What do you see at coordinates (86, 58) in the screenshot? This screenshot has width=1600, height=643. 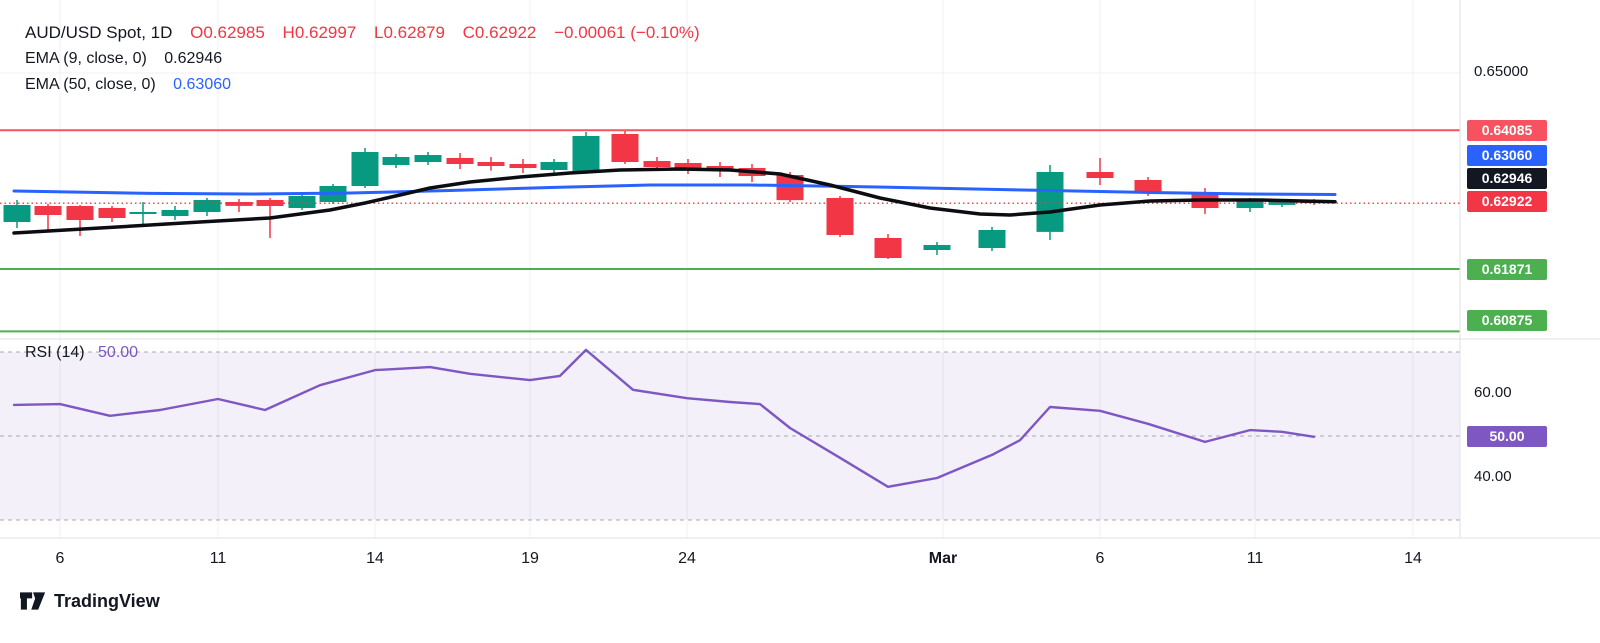 I see `ema9-label: EMA (9, close, 0)` at bounding box center [86, 58].